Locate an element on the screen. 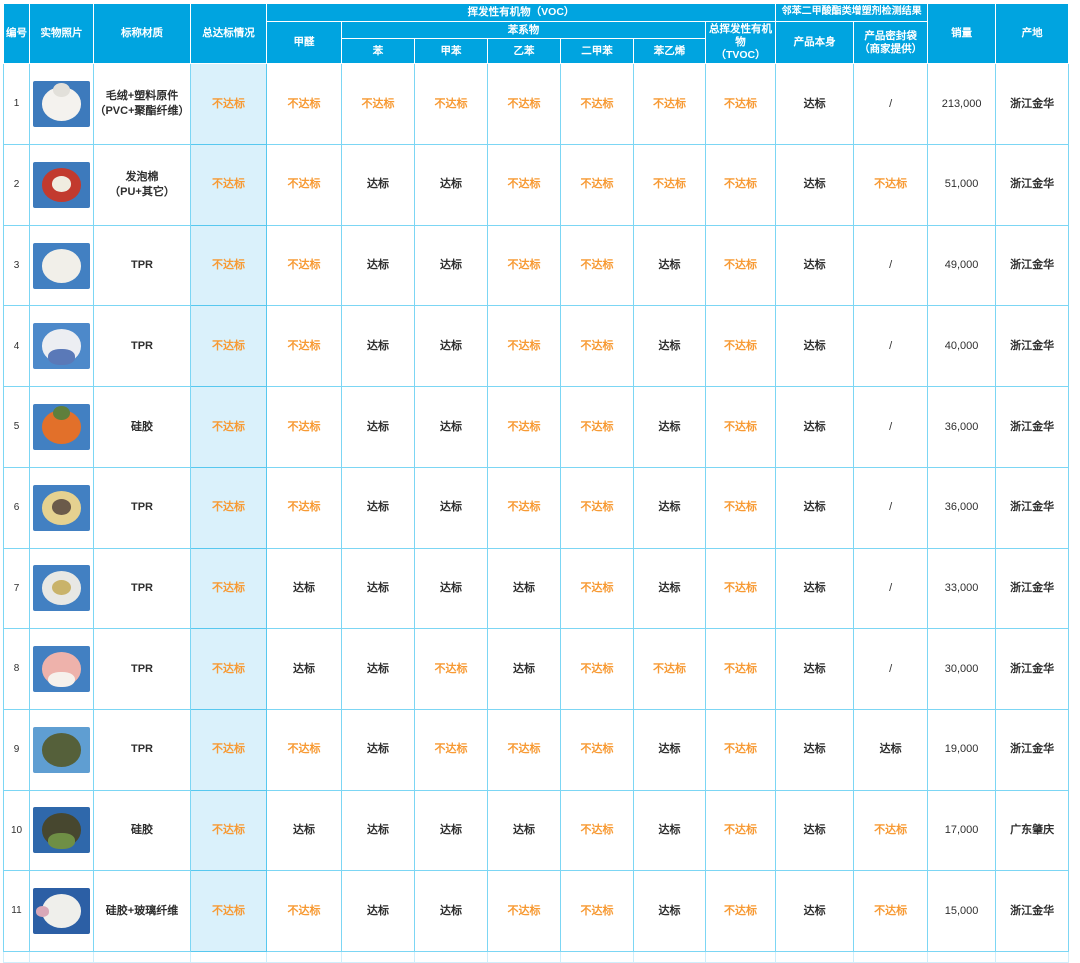 This screenshot has width=1080, height=963. pink-cat-toy-photo is located at coordinates (61, 669).